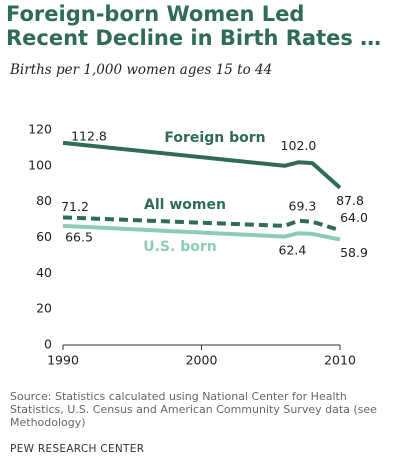 The width and height of the screenshot is (400, 466). I want to click on credit: PEW RESEARCH CENTER, so click(77, 449).